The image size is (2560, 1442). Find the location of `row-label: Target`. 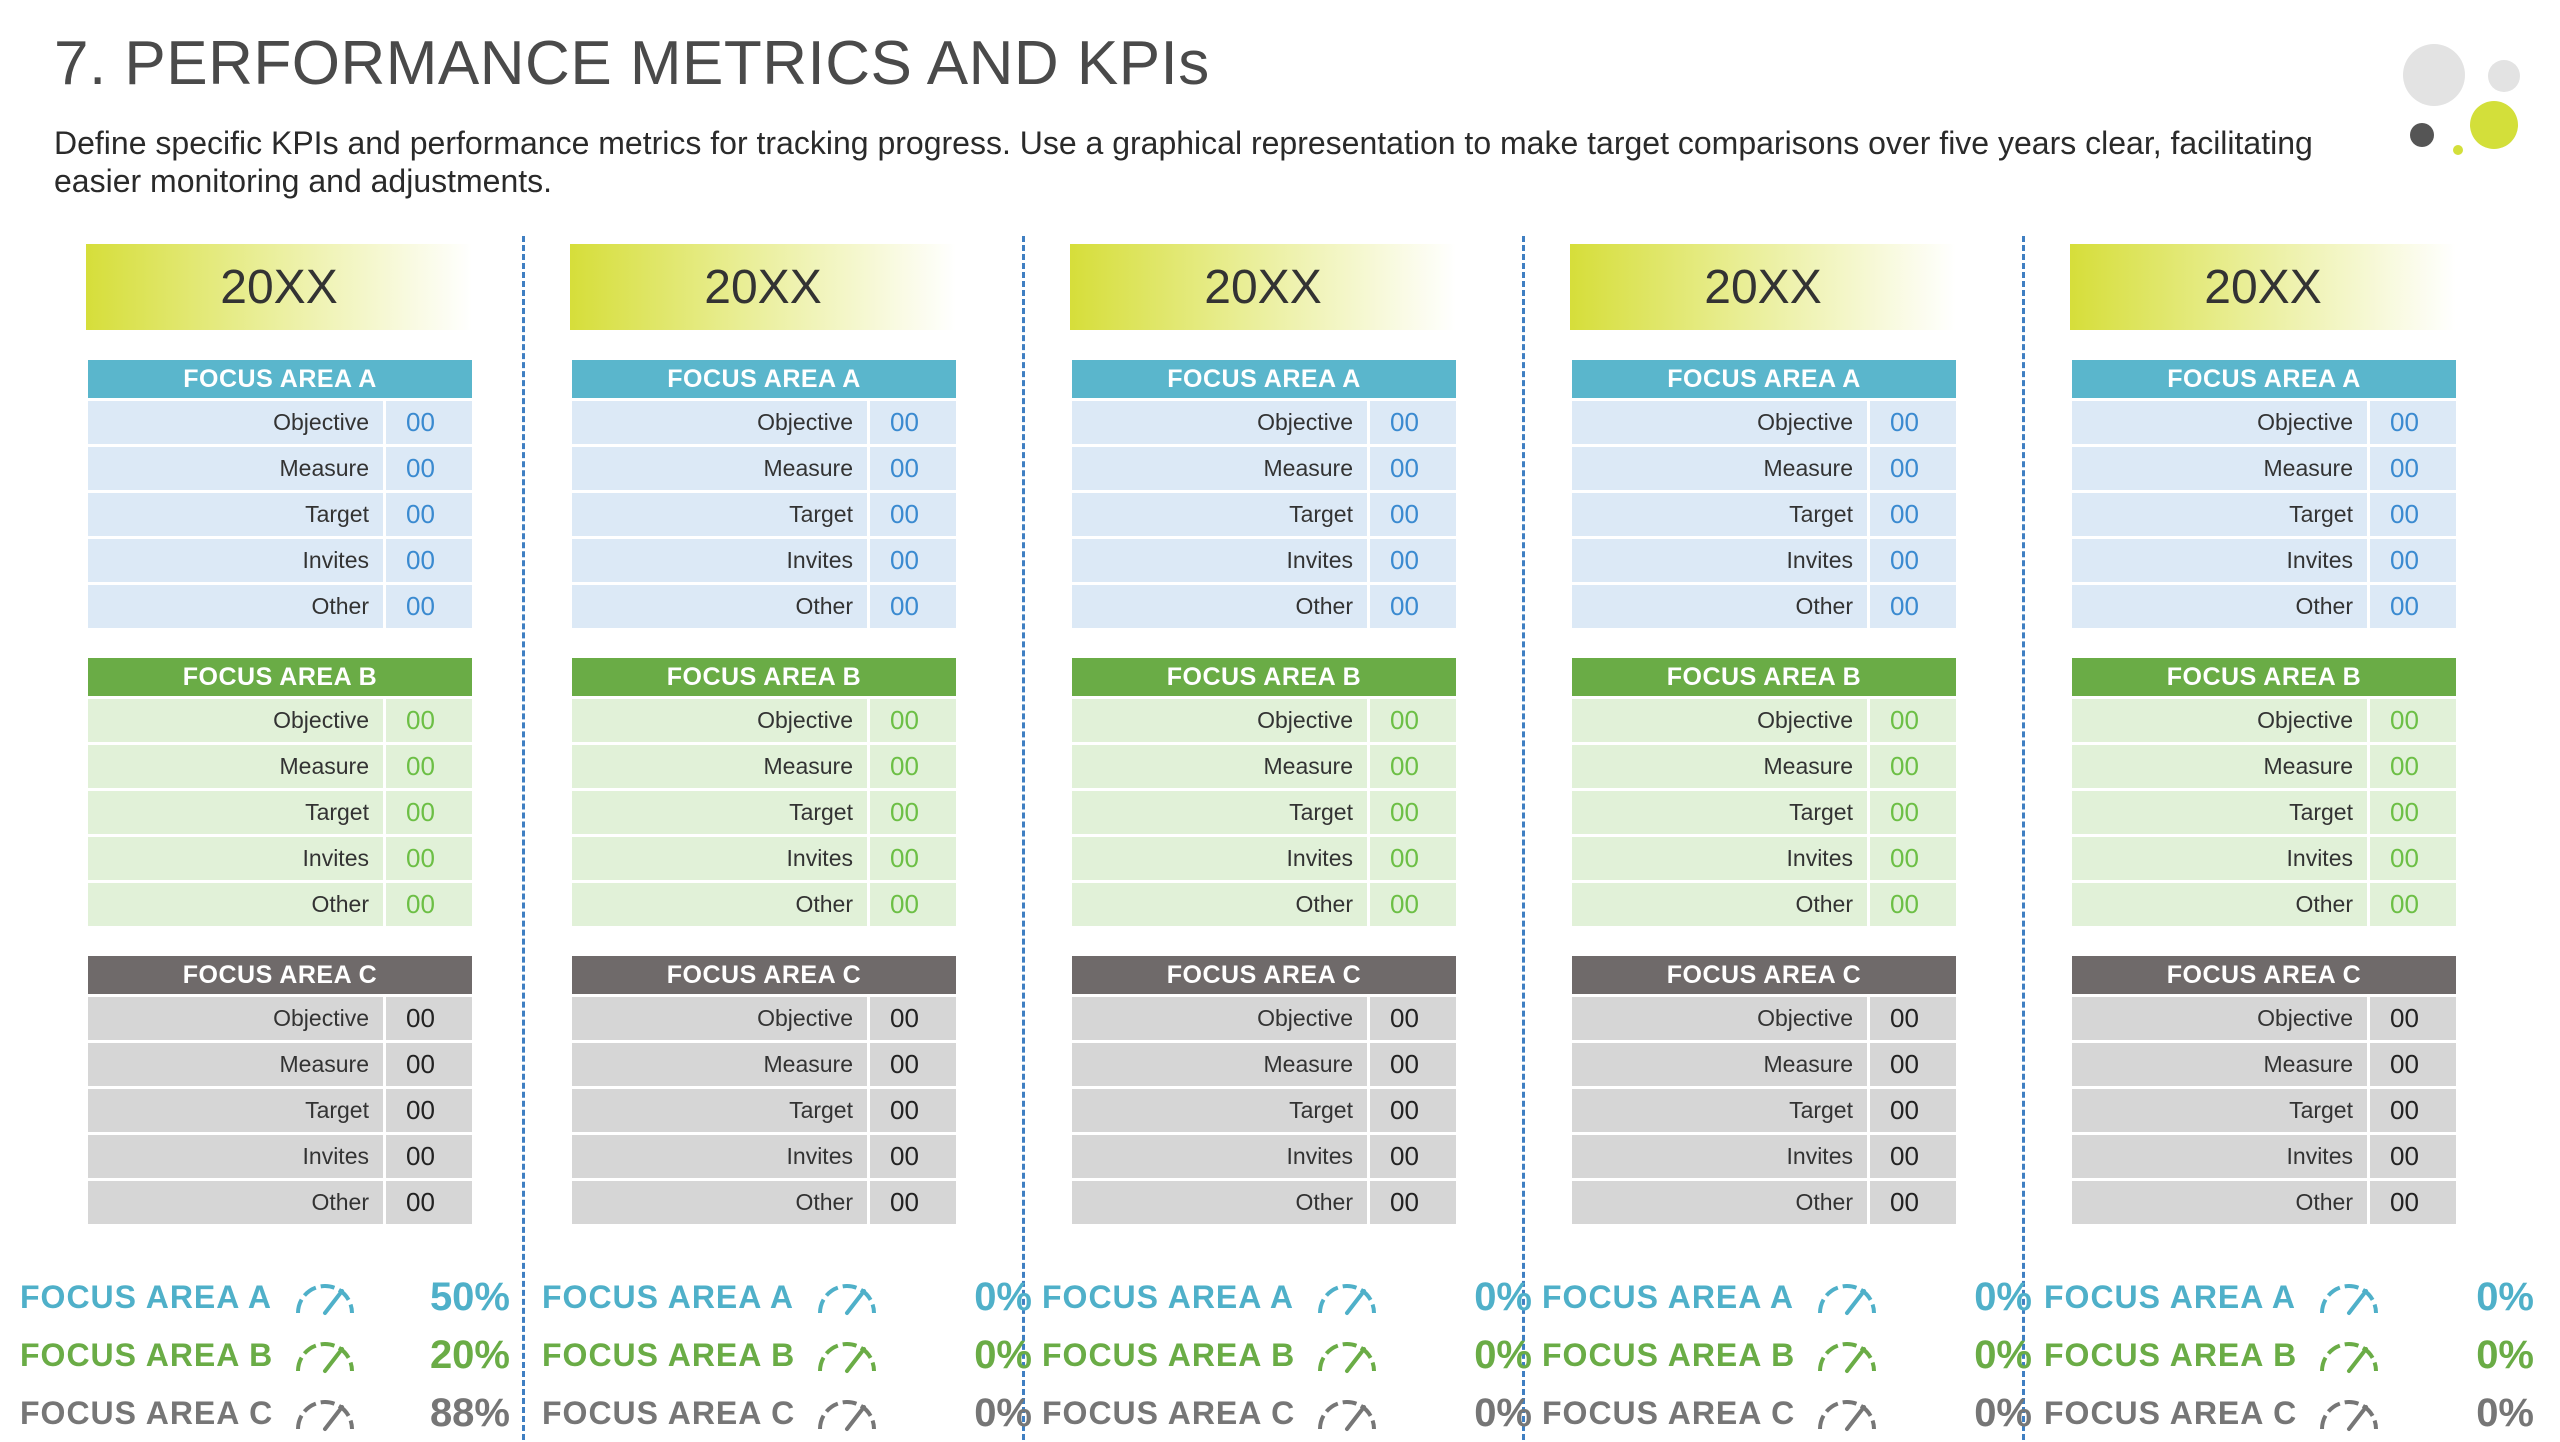

row-label: Target is located at coordinates (235, 514).